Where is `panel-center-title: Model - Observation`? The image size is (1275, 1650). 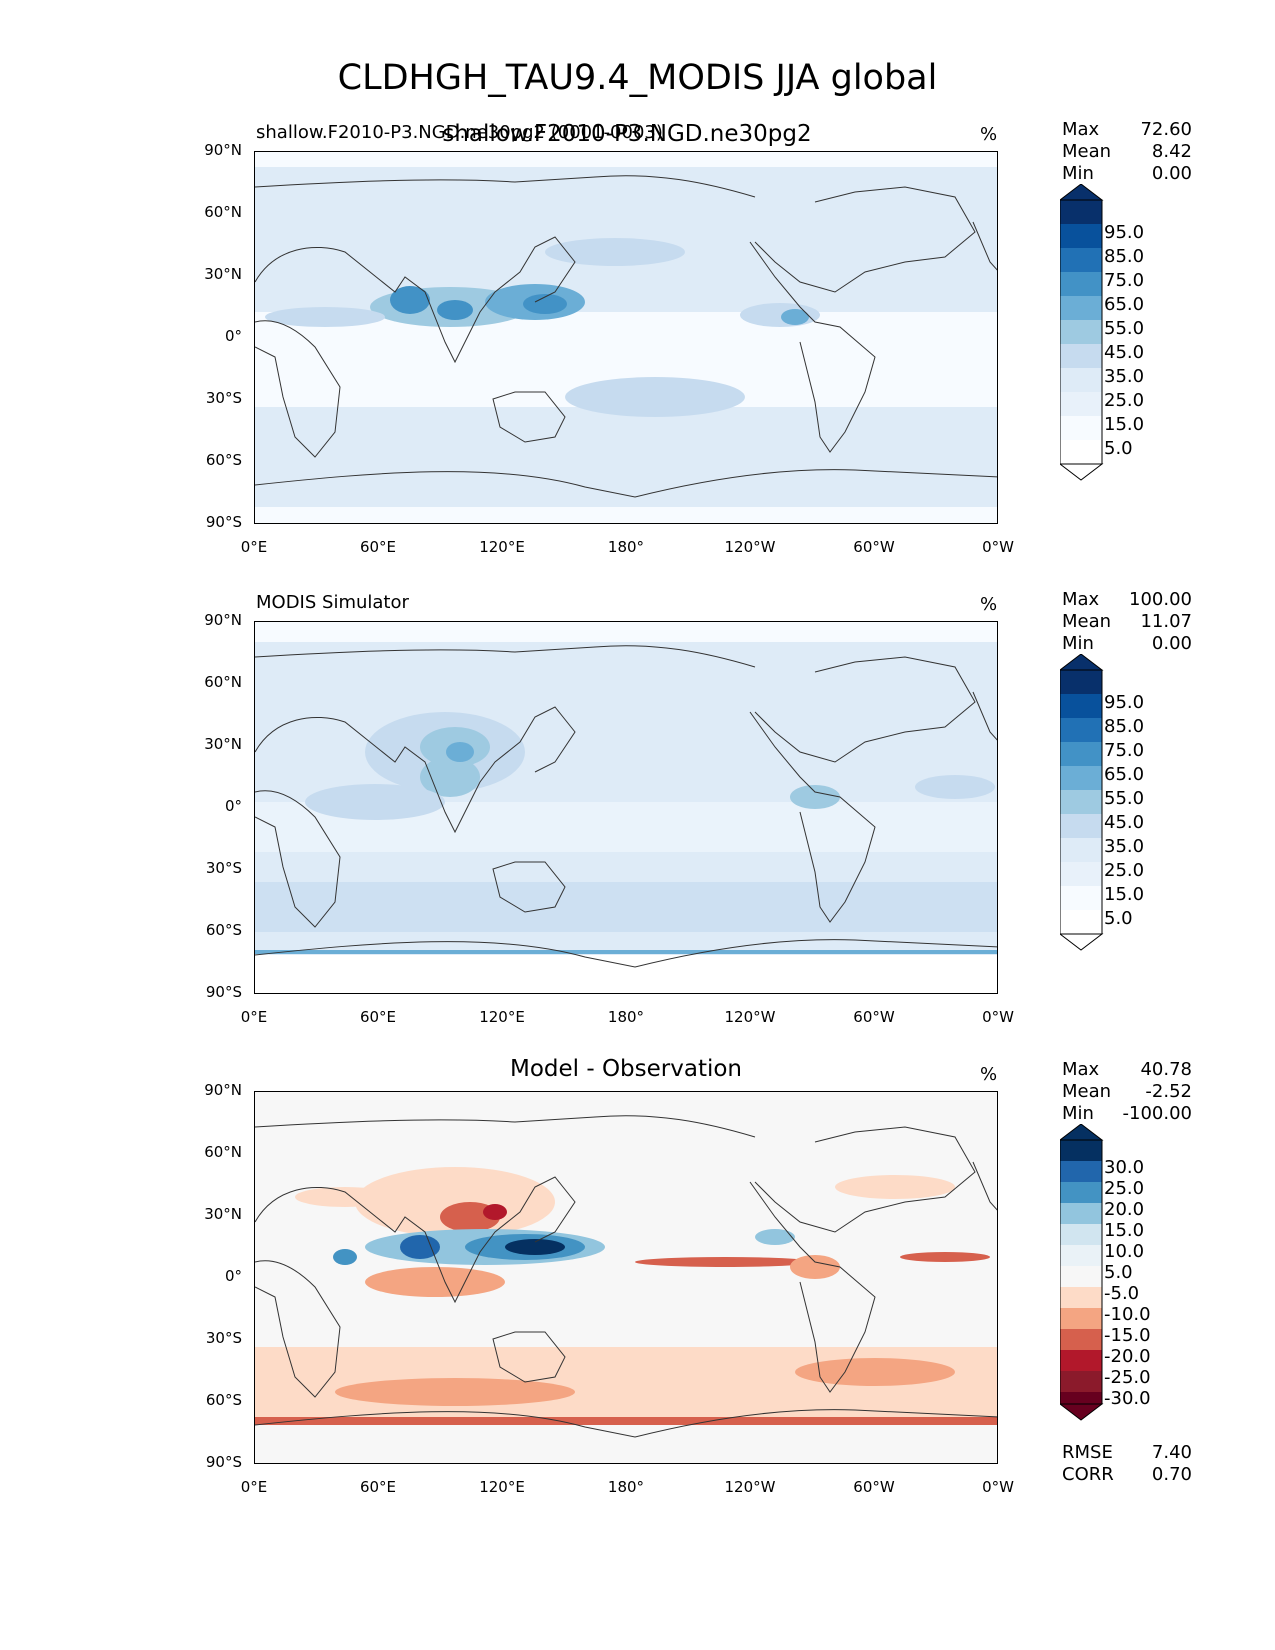
panel-center-title: Model - Observation is located at coordinates (626, 1069).